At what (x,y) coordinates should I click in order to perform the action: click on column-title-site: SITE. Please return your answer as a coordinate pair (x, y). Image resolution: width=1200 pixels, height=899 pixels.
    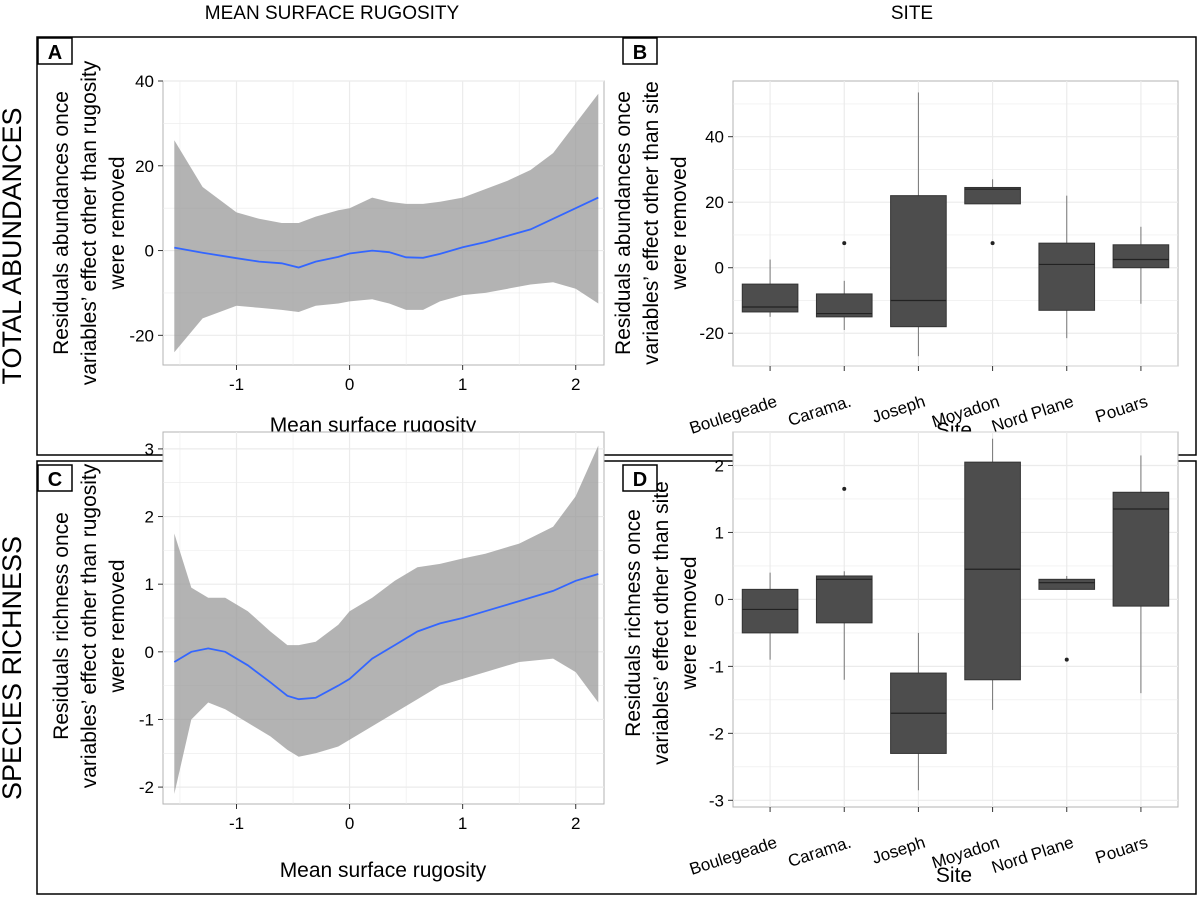
    Looking at the image, I should click on (912, 13).